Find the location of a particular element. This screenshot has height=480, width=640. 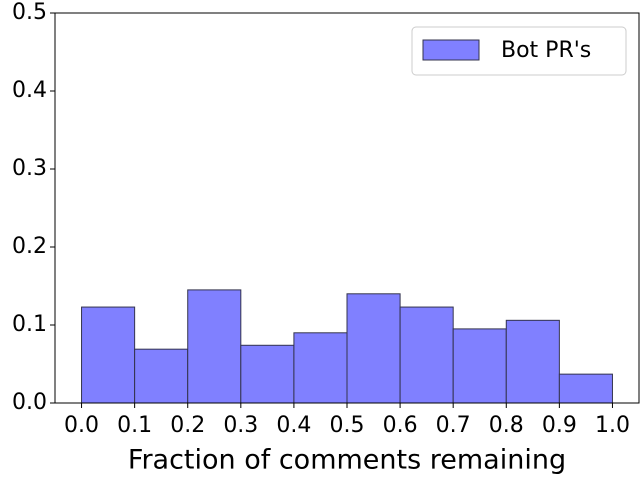

x-tick-label: 0.7 is located at coordinates (453, 425).